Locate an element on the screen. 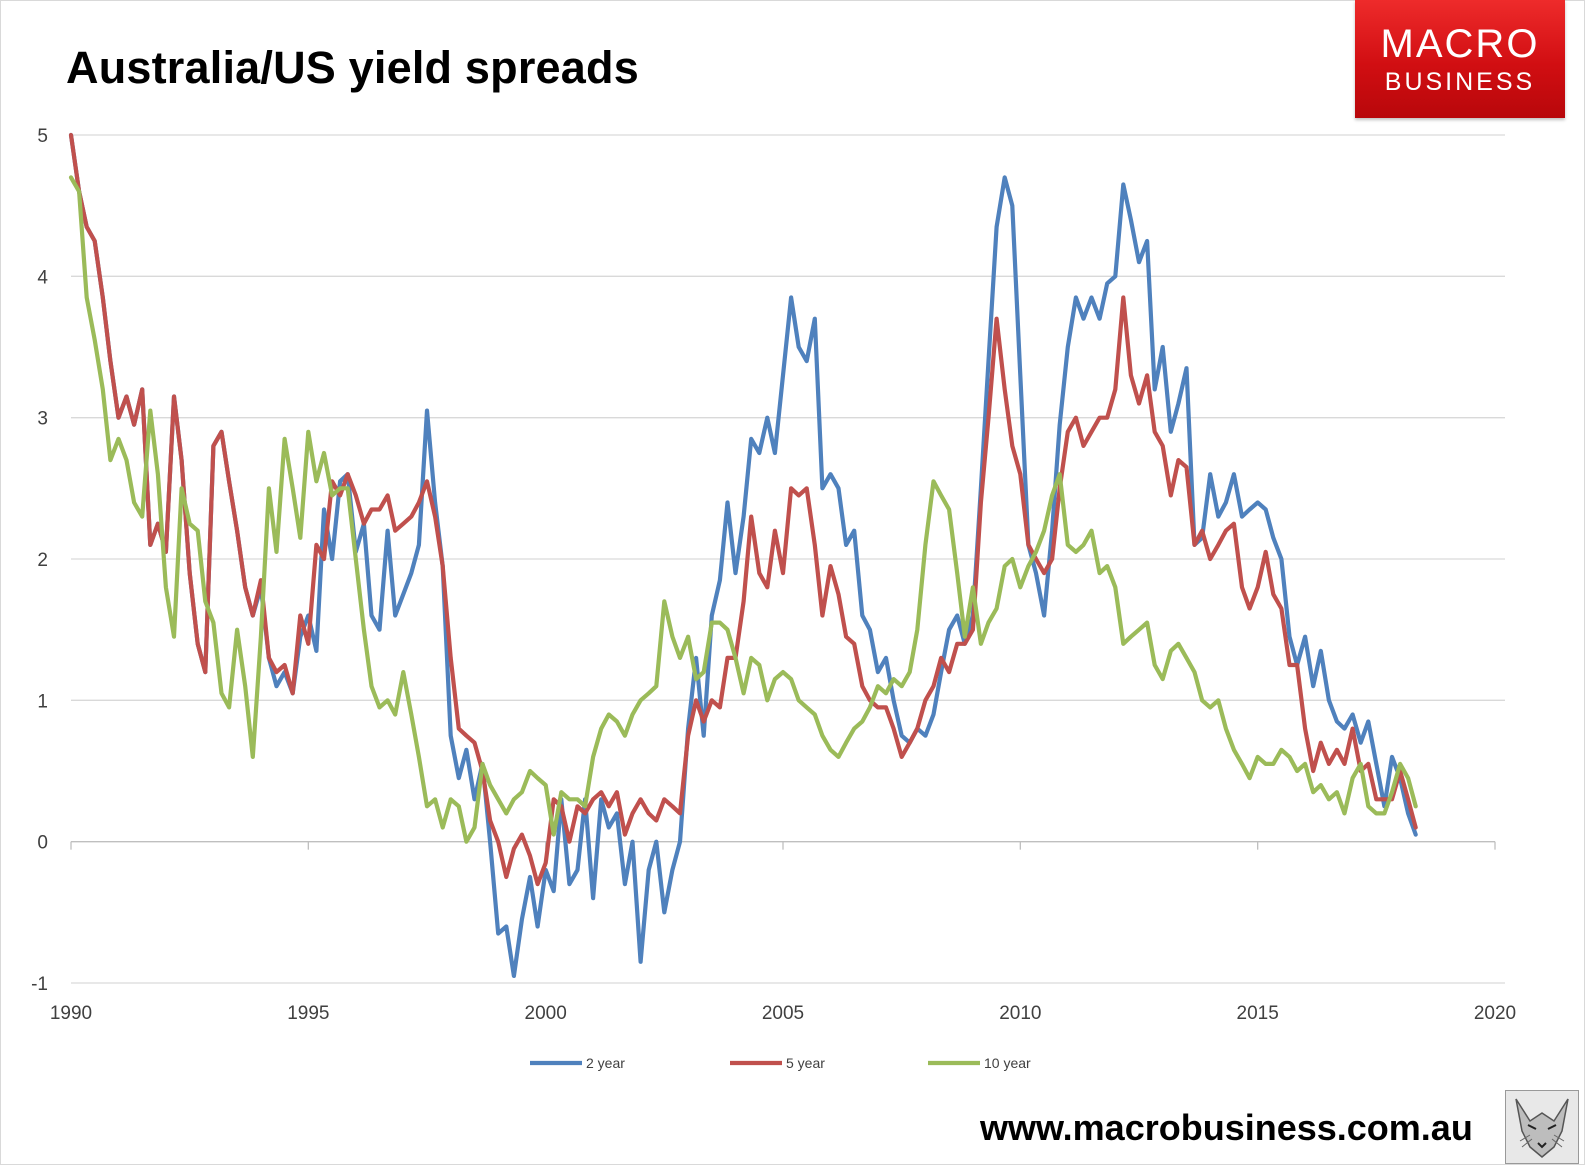 This screenshot has height=1168, width=1585. legend-item-5-year: 5 year is located at coordinates (777, 1063).